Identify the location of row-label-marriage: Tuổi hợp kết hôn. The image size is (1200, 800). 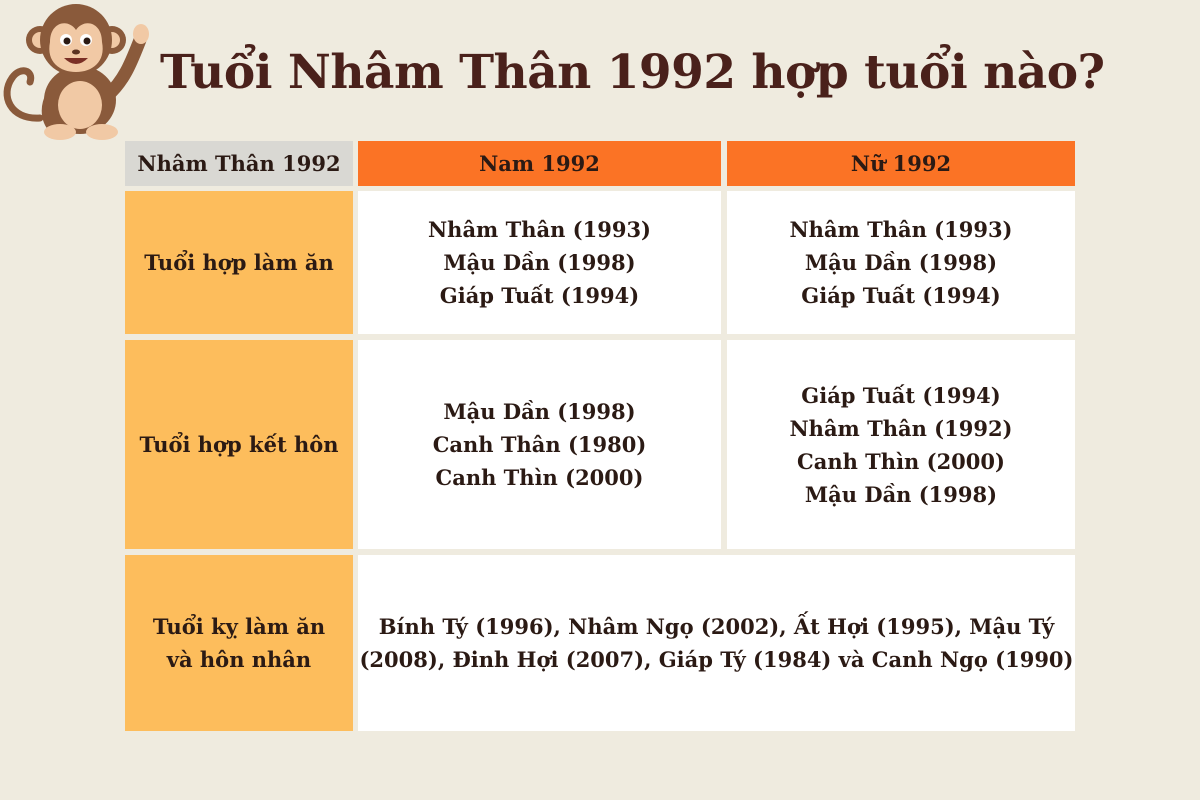
(239, 444).